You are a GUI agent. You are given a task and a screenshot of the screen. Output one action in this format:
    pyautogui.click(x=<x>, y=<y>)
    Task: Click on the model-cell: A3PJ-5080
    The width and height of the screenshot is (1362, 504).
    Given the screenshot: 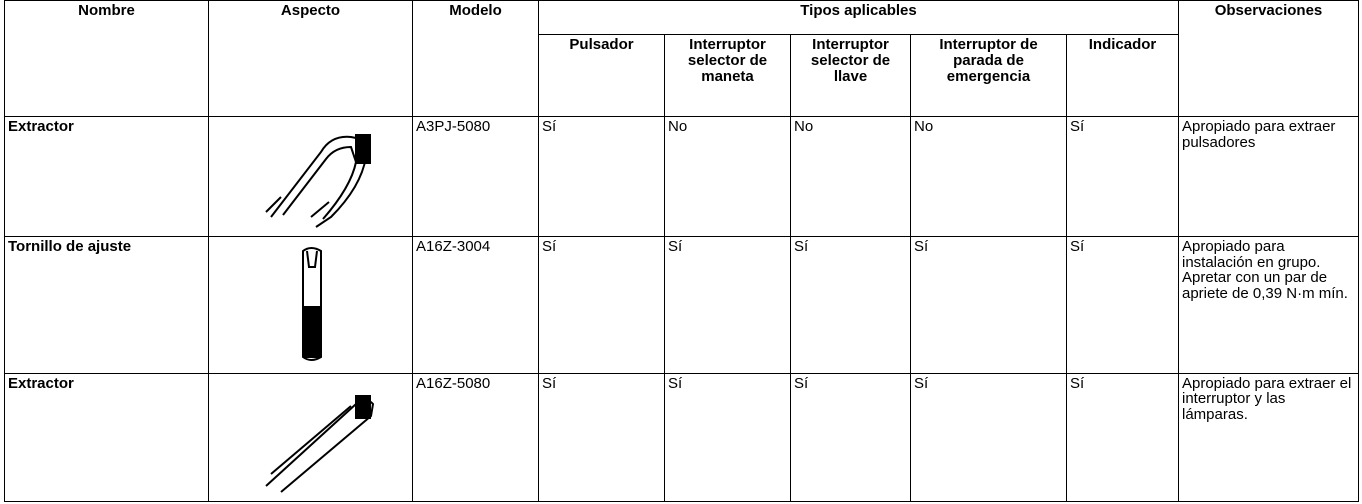 What is the action you would take?
    pyautogui.click(x=475, y=176)
    